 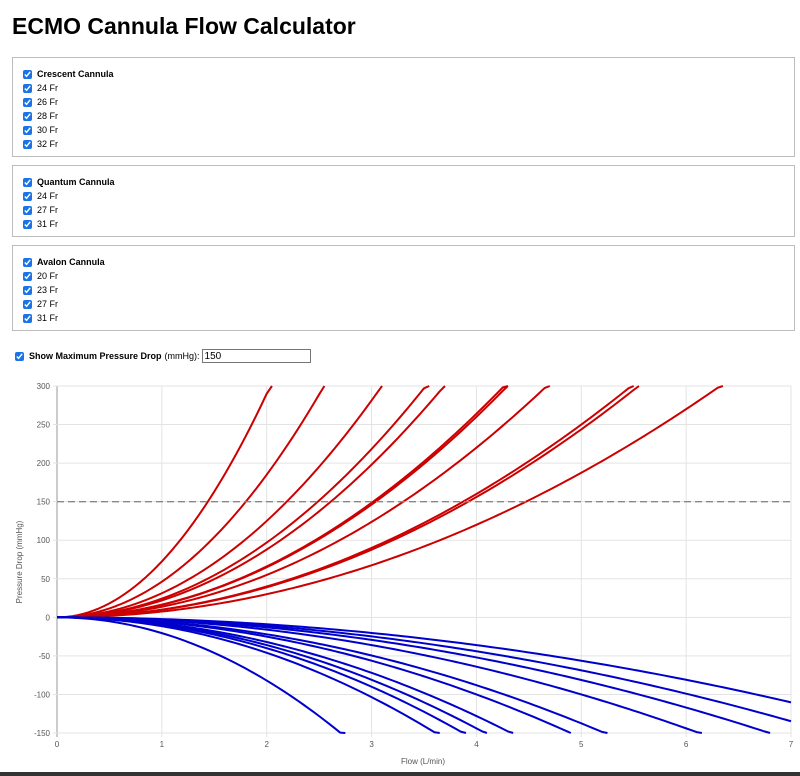 I want to click on avalon-27fr-option: 27 Fr, so click(x=40, y=304).